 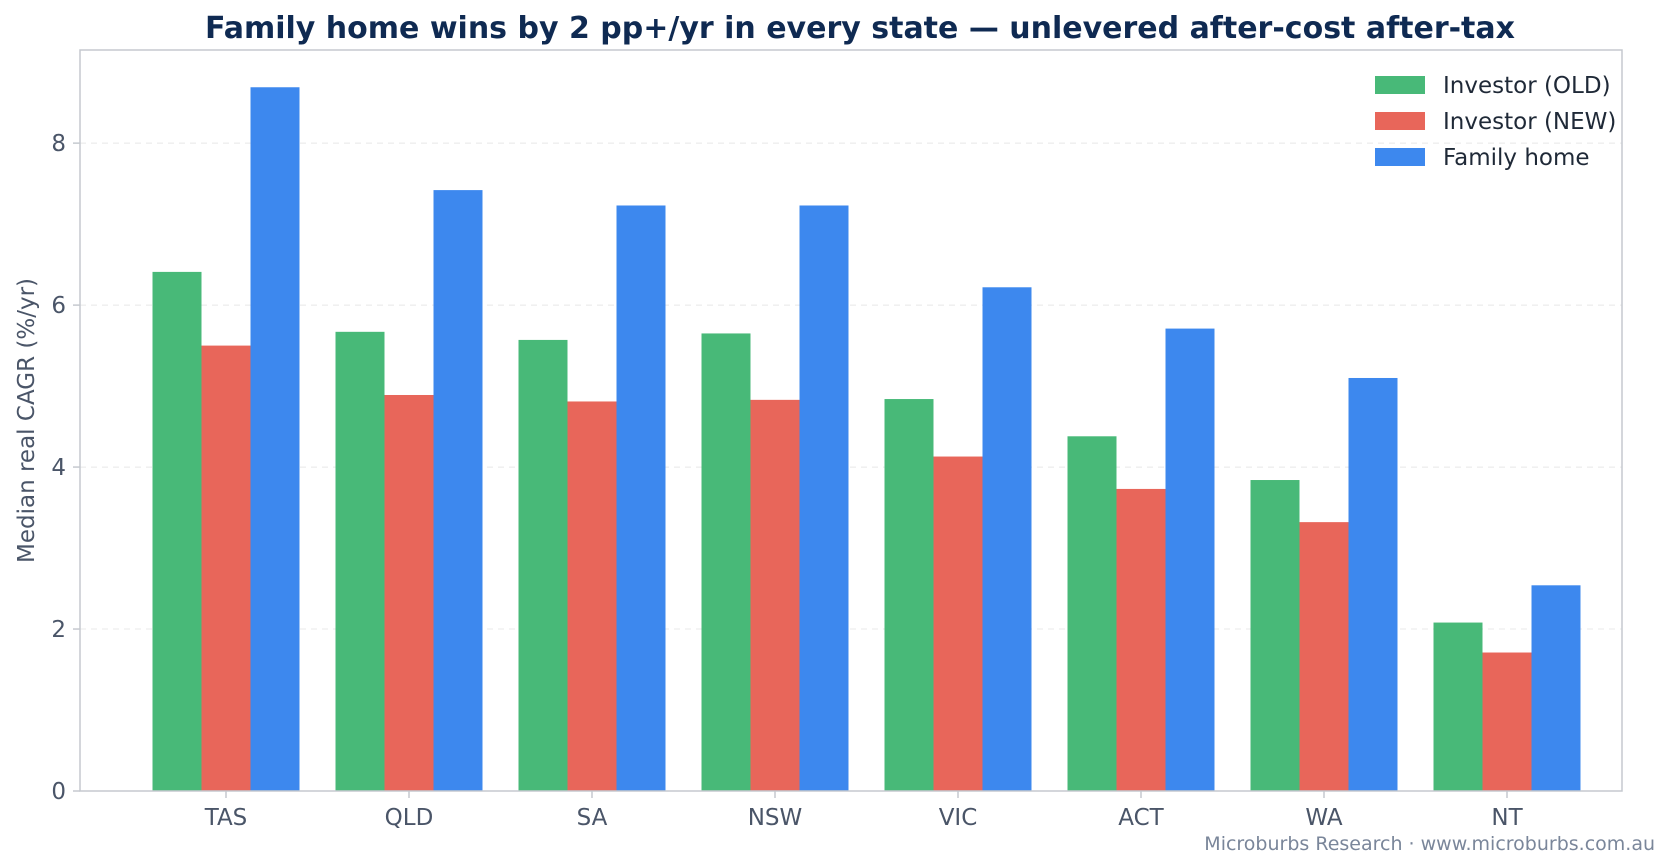 What do you see at coordinates (58, 792) in the screenshot?
I see `y-tick-label: 0` at bounding box center [58, 792].